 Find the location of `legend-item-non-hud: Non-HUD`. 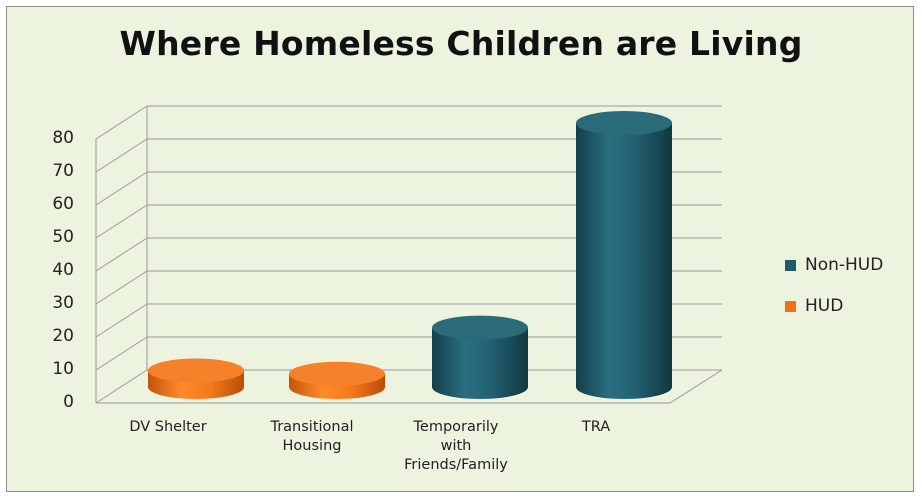

legend-item-non-hud: Non-HUD is located at coordinates (834, 265).